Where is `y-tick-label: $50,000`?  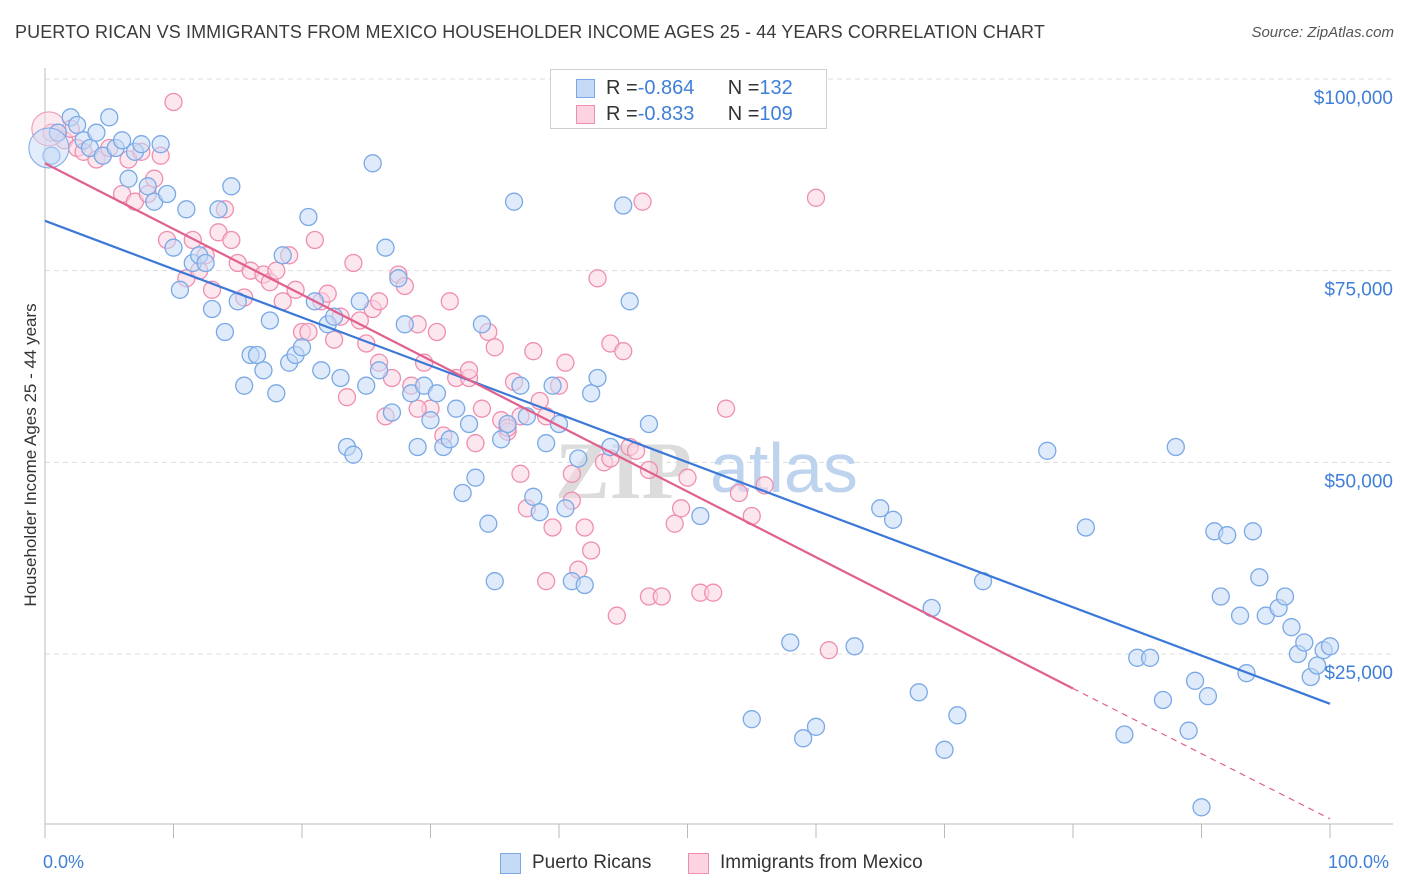 y-tick-label: $50,000 is located at coordinates (1358, 481).